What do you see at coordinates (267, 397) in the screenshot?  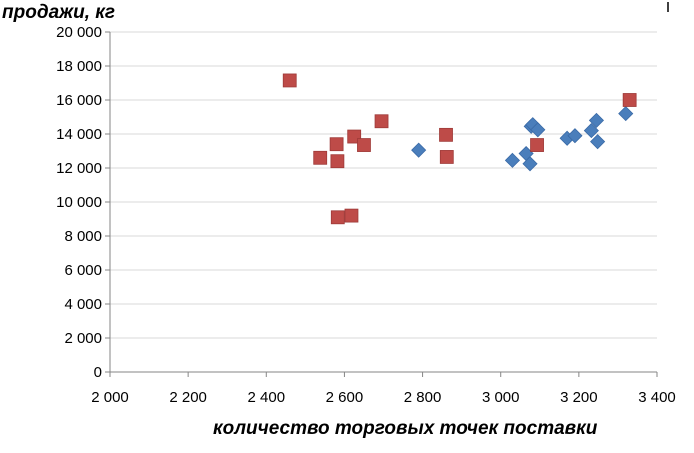 I see `x-tick-label: 2 400` at bounding box center [267, 397].